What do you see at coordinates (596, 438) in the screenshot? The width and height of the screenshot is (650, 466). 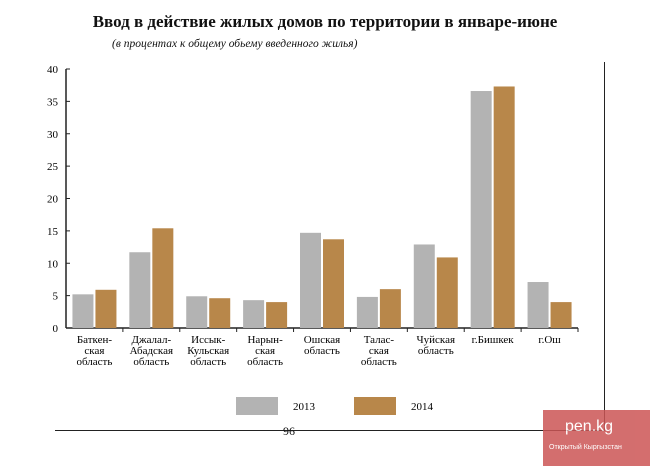 I see `watermark: pen.kg Открытый Кыргызстан` at bounding box center [596, 438].